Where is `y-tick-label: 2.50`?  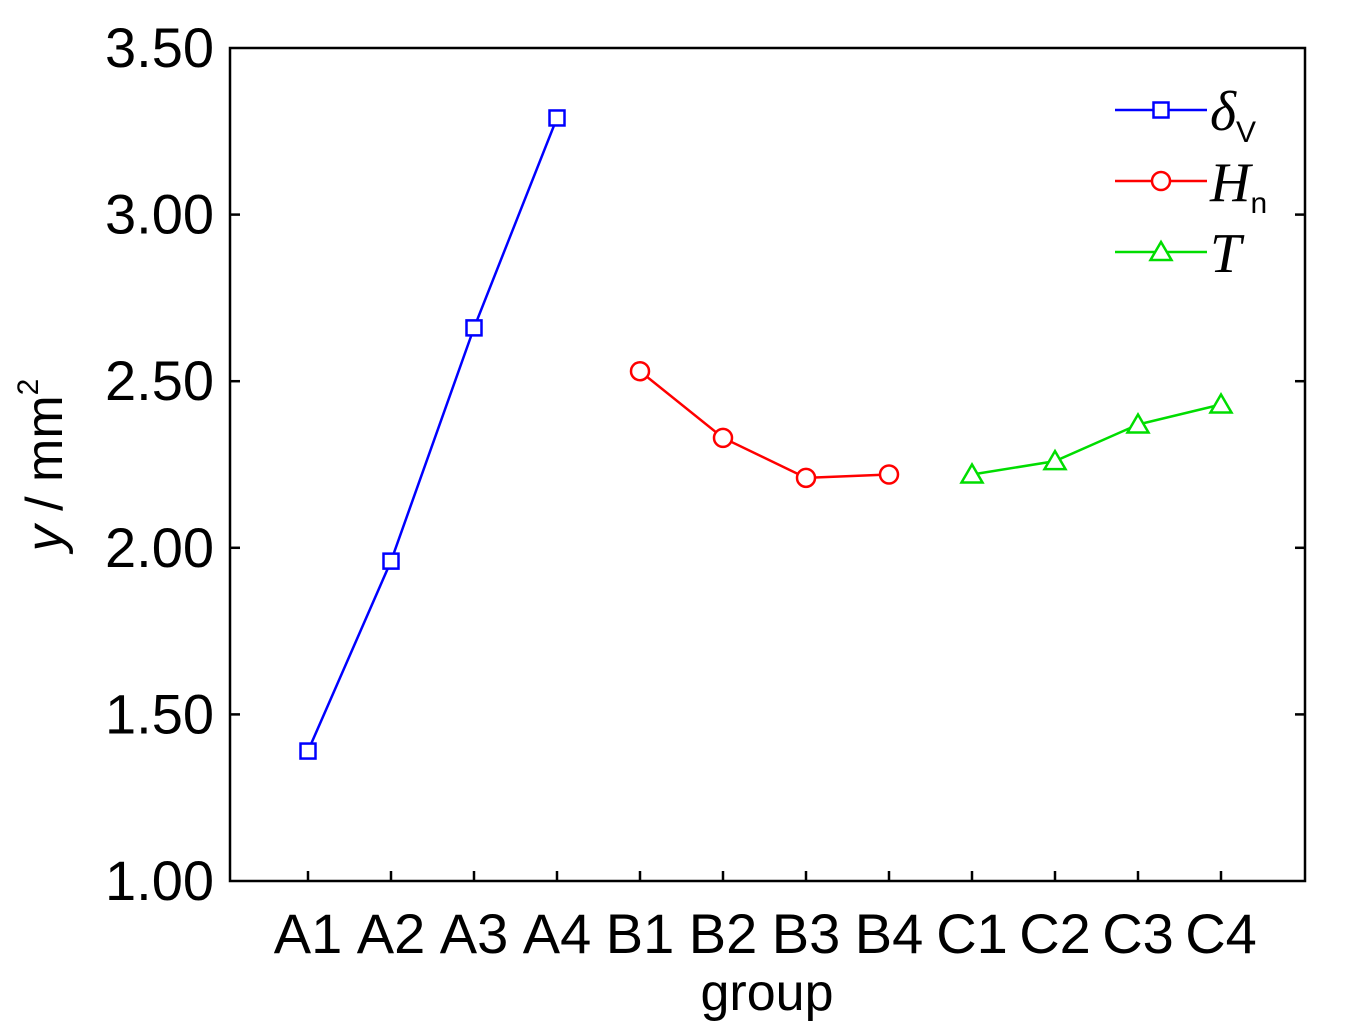 y-tick-label: 2.50 is located at coordinates (159, 380).